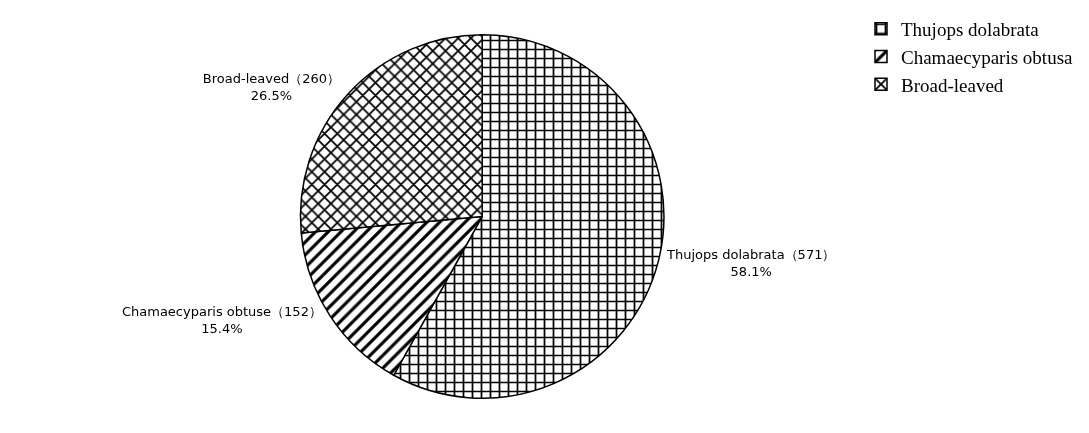 The height and width of the screenshot is (433, 1089). What do you see at coordinates (751, 263) in the screenshot?
I see `data-label: Thujops dolabrata（571） 58.1%` at bounding box center [751, 263].